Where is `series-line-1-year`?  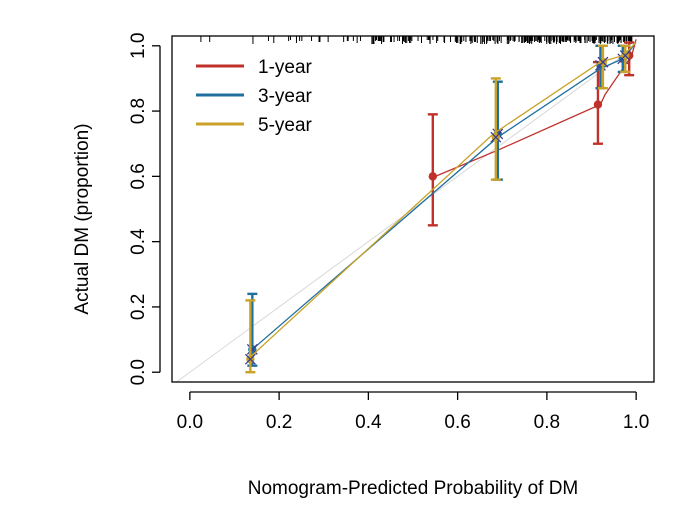 series-line-1-year is located at coordinates (536, 108).